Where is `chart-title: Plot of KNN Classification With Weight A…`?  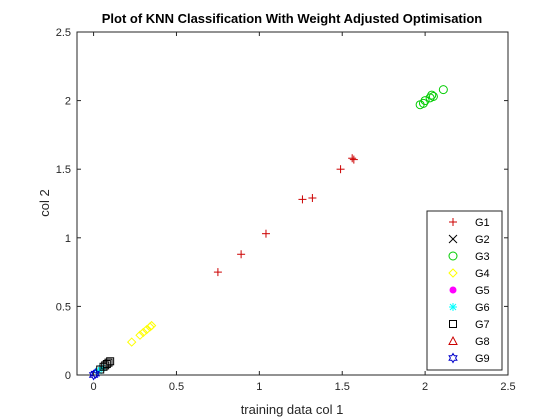 chart-title: Plot of KNN Classification With Weight A… is located at coordinates (292, 18).